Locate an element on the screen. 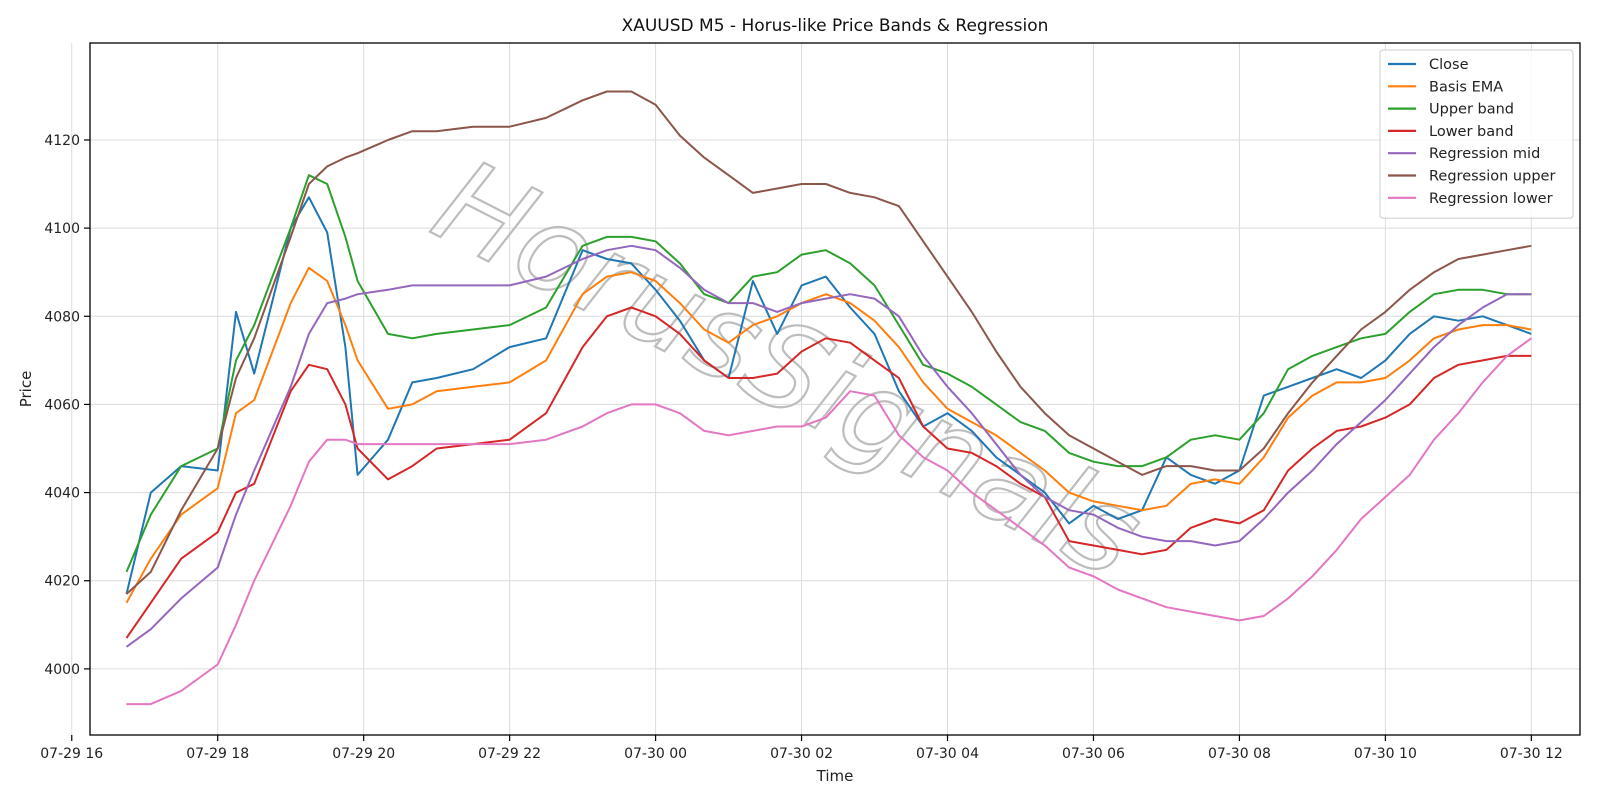 This screenshot has width=1600, height=800. x-tick-label: 07-29 16 is located at coordinates (71, 754).